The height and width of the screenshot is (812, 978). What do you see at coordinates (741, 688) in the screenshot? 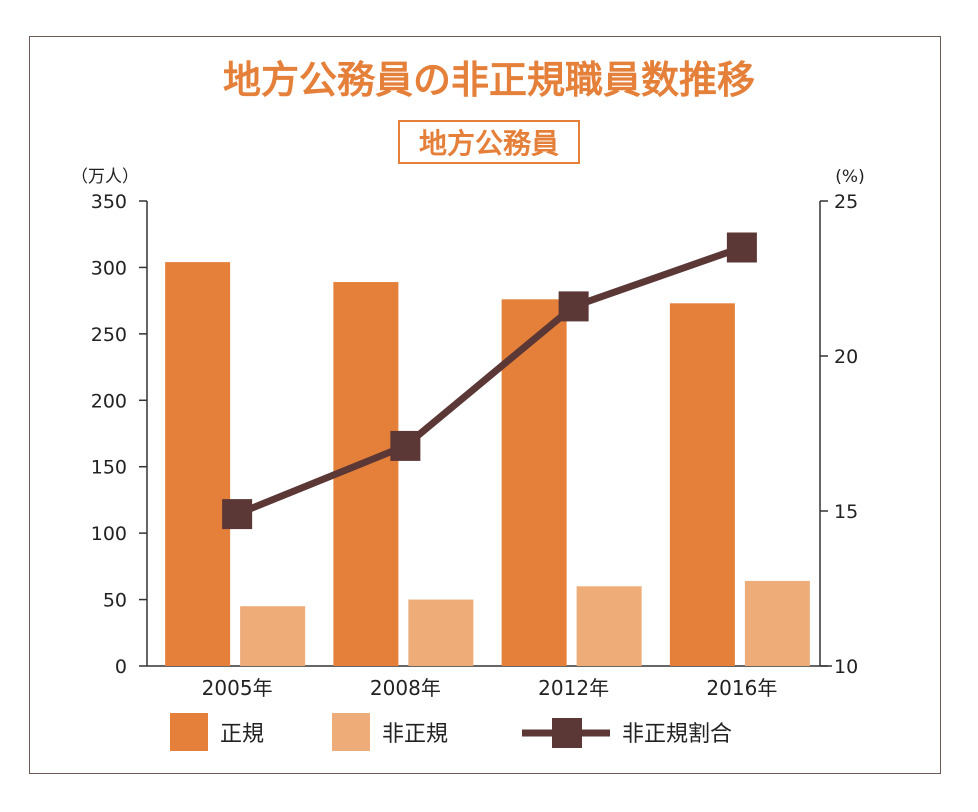
I see `x-tick-label: 2016年` at bounding box center [741, 688].